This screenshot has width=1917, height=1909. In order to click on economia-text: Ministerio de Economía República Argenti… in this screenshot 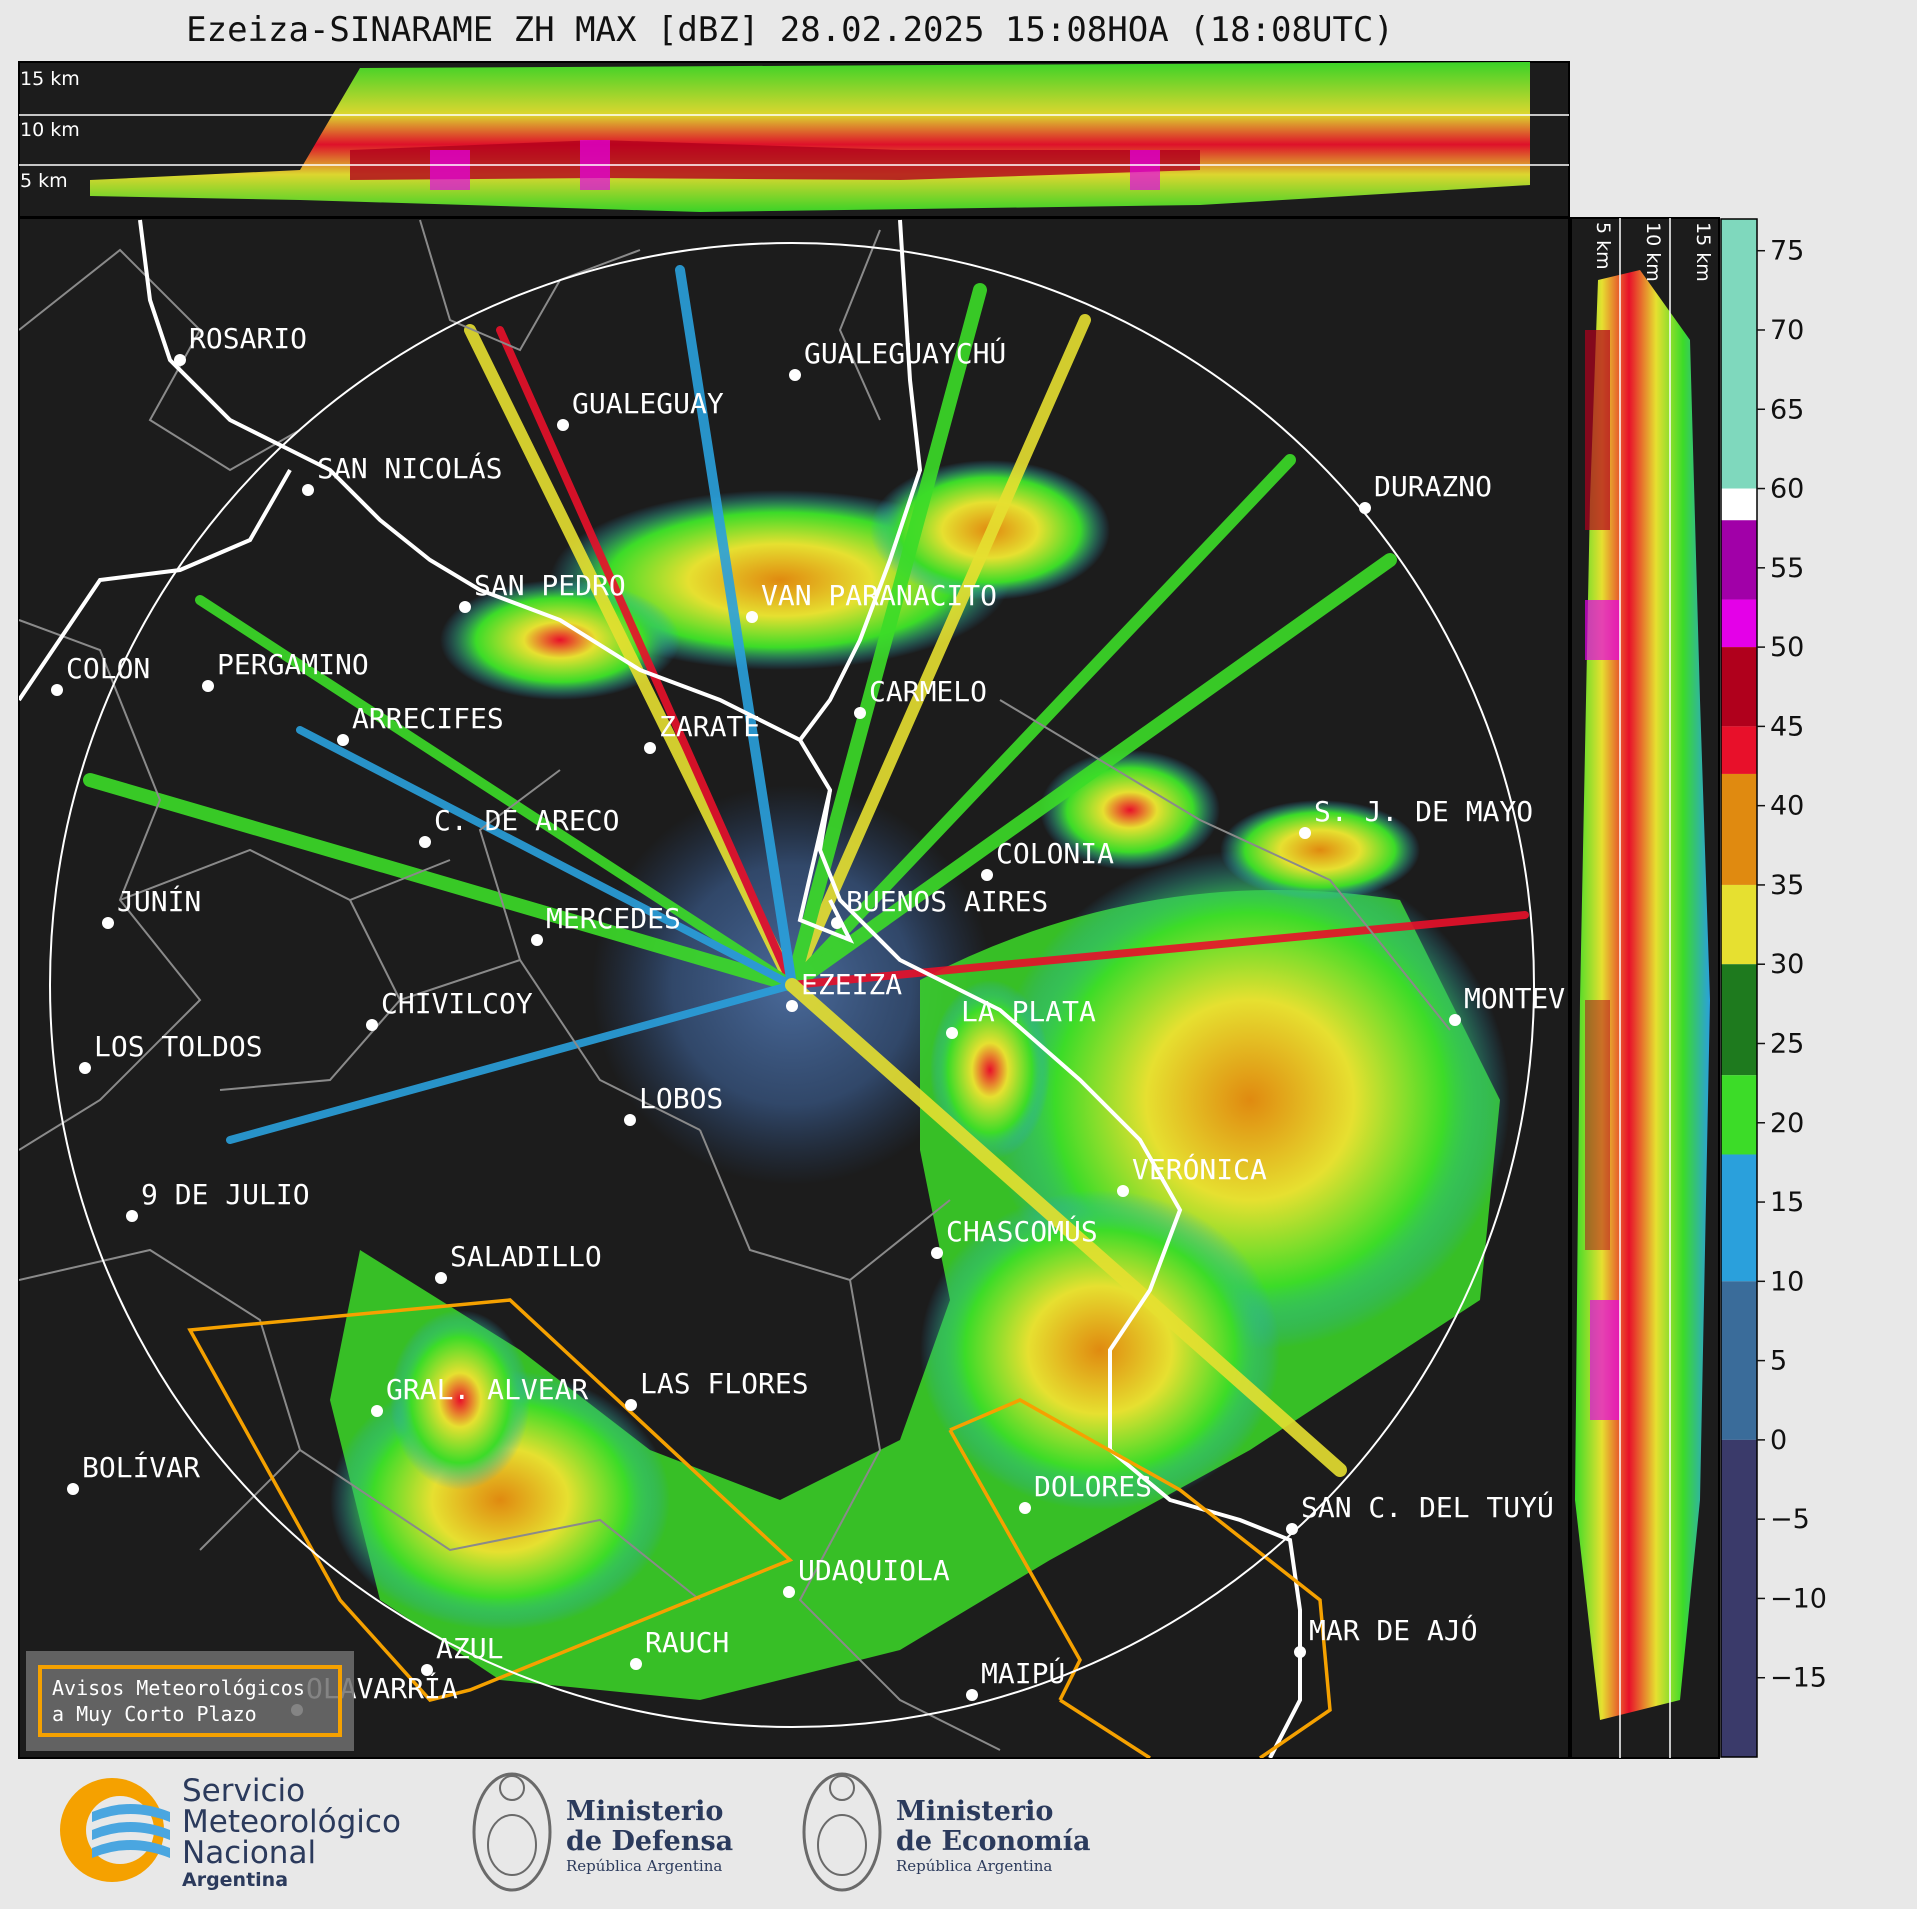, I will do `click(993, 1836)`.